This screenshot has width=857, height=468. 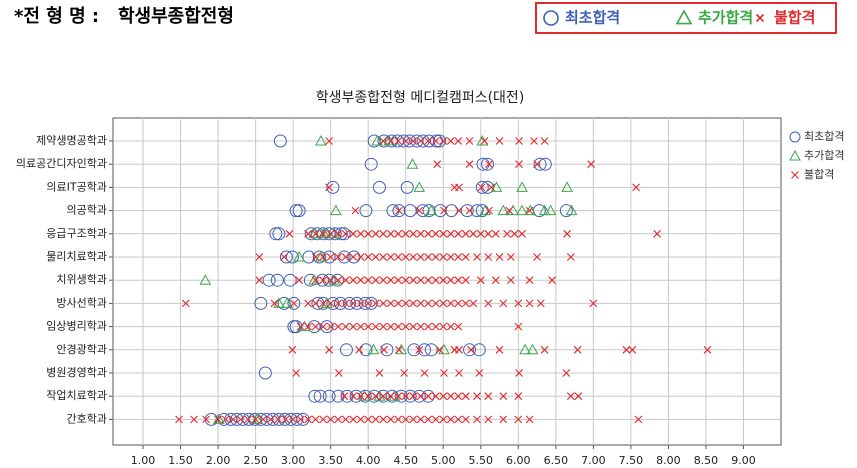 What do you see at coordinates (76, 372) in the screenshot?
I see `y-tick-label: 병원경영학과` at bounding box center [76, 372].